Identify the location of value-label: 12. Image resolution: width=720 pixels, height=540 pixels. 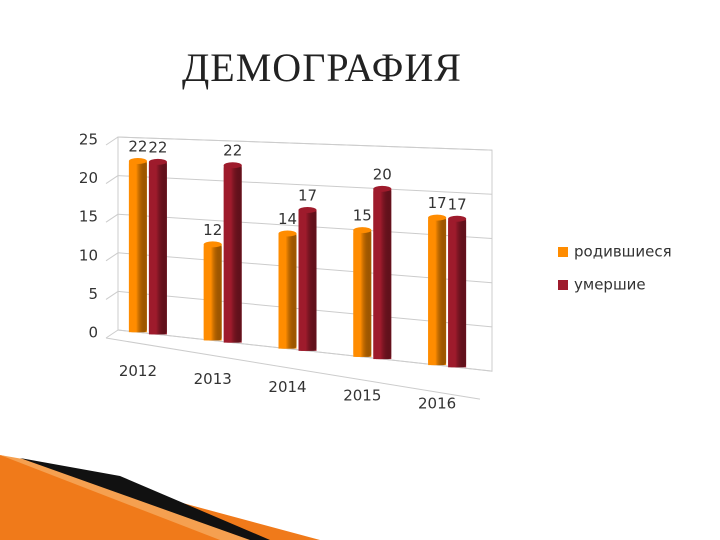
(212, 230).